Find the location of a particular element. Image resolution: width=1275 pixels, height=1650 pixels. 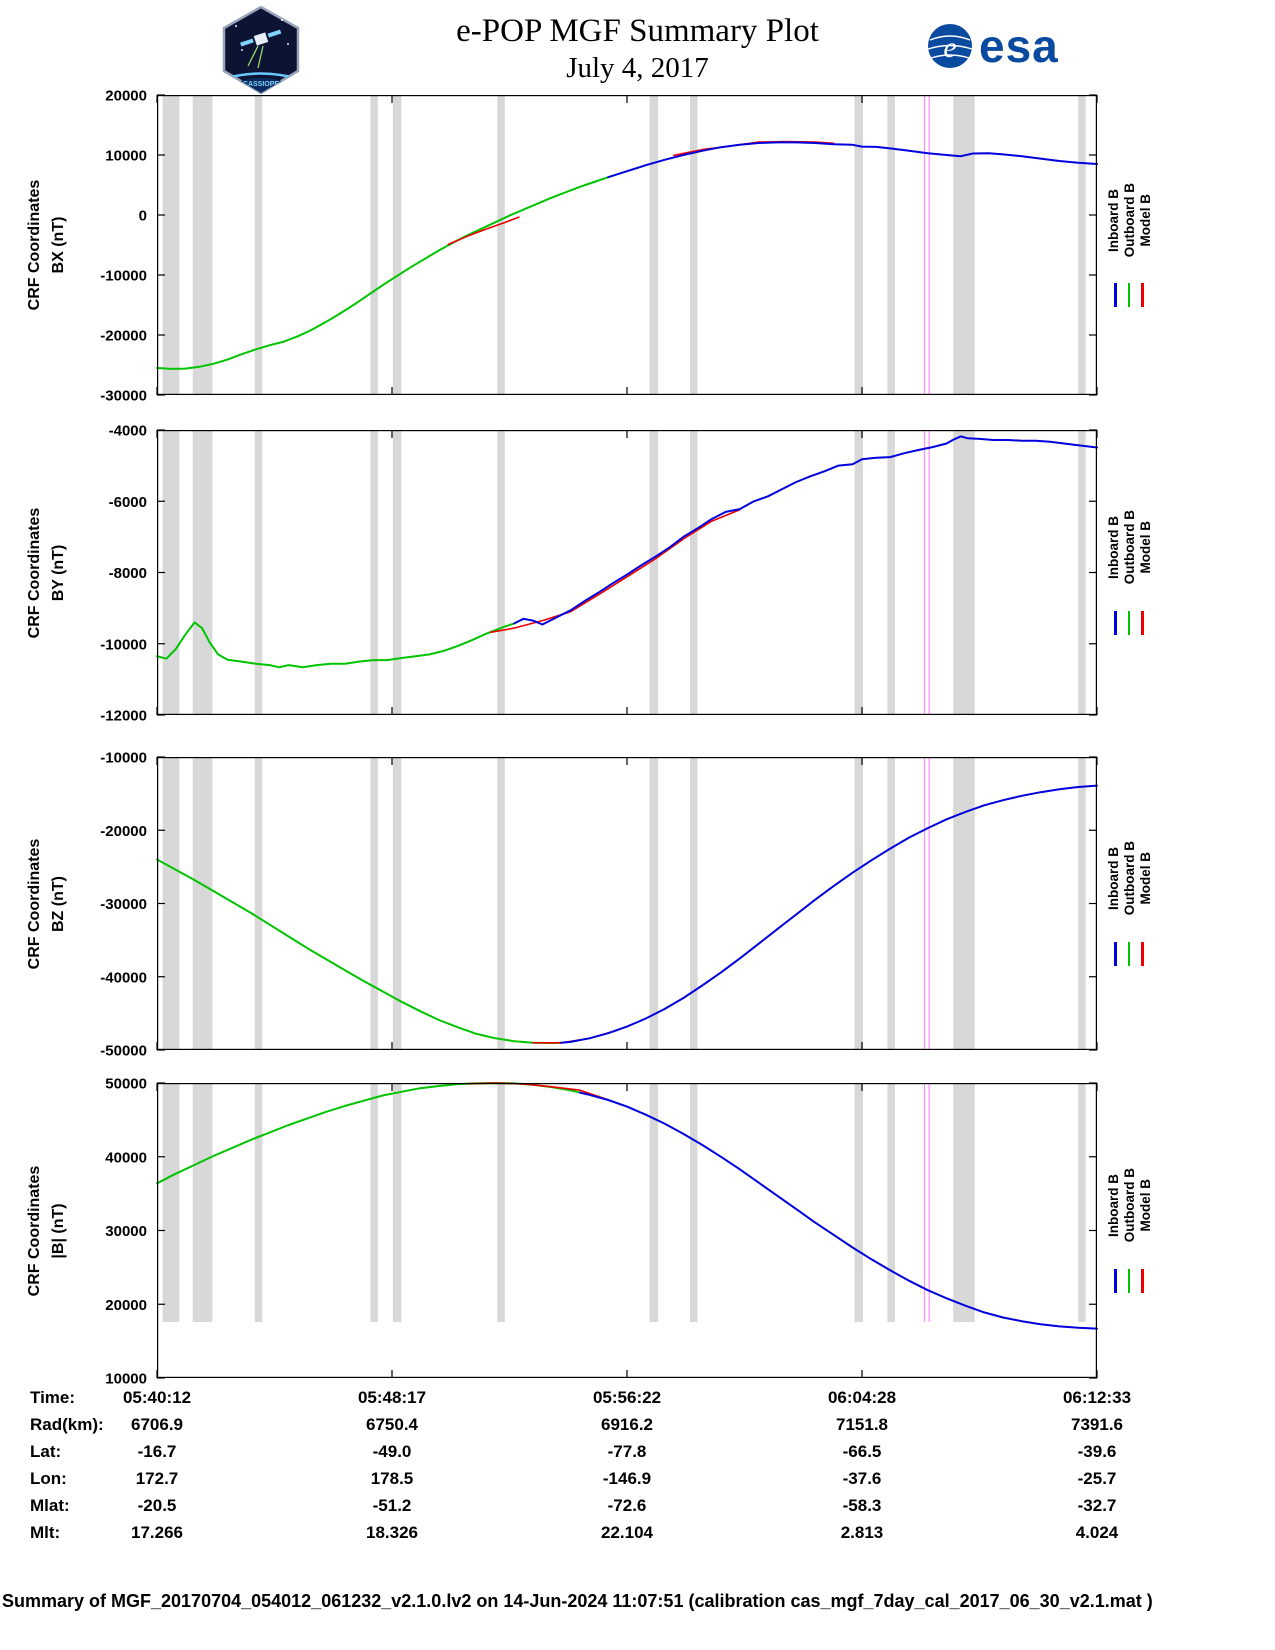

y-axis-label-bx: CRF Coordinates BX (nT) is located at coordinates (46, 245).